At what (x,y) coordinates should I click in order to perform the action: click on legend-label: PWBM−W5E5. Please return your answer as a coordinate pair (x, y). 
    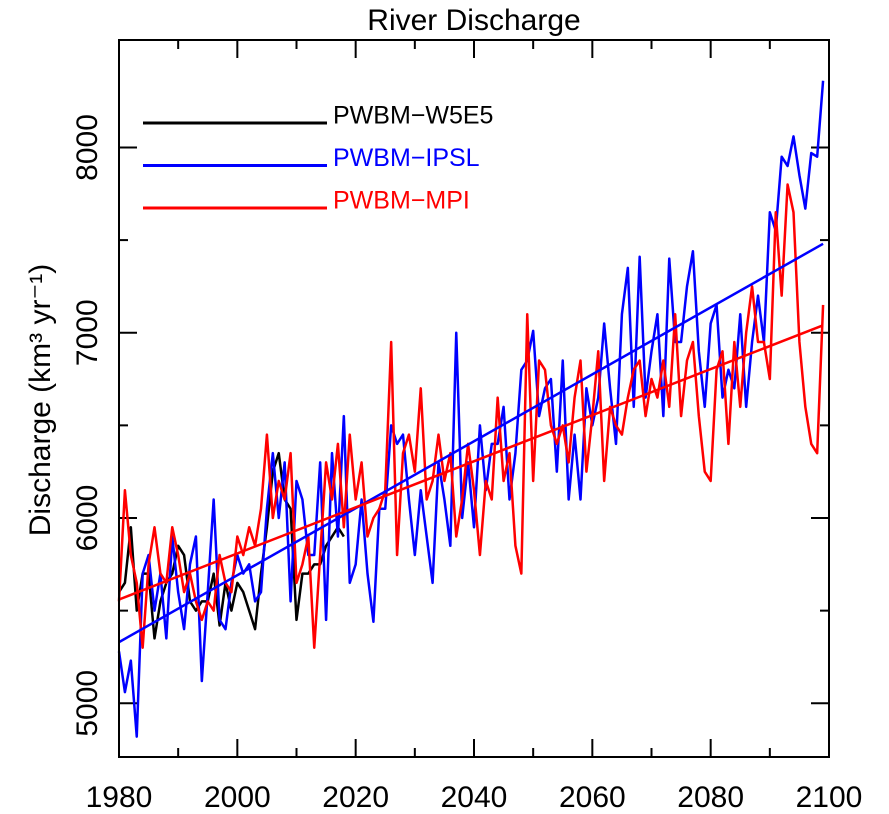
    Looking at the image, I should click on (413, 116).